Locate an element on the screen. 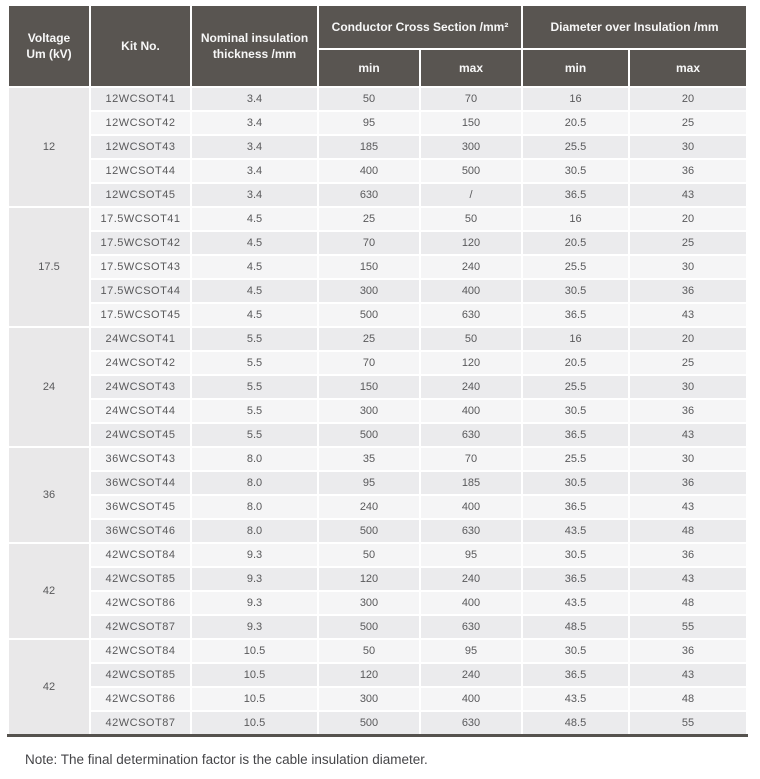 The image size is (760, 779). table-row: 42 42WCSOT84 9.3 50 95 30.5 36 is located at coordinates (378, 591).